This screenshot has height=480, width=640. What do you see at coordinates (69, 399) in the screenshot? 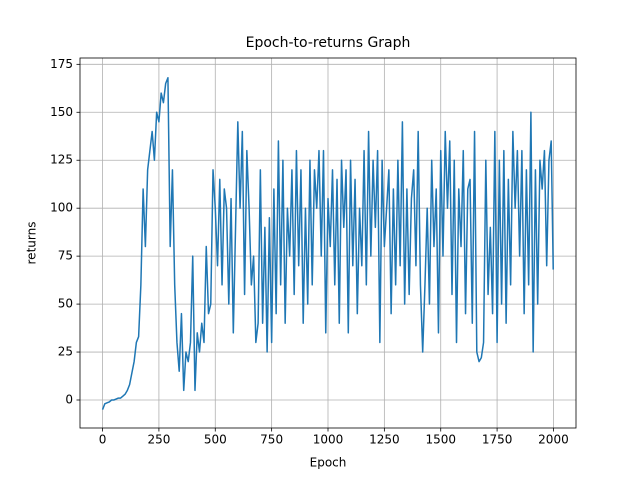
I see `y-tick-label: 0` at bounding box center [69, 399].